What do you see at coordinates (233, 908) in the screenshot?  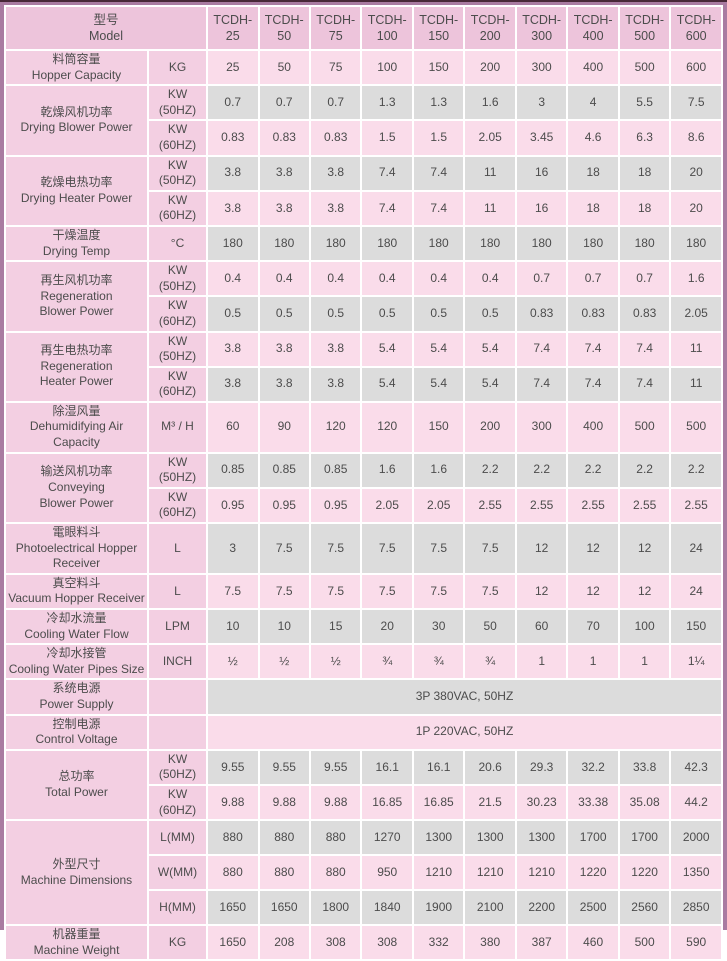 I see `value-cell: 1650` at bounding box center [233, 908].